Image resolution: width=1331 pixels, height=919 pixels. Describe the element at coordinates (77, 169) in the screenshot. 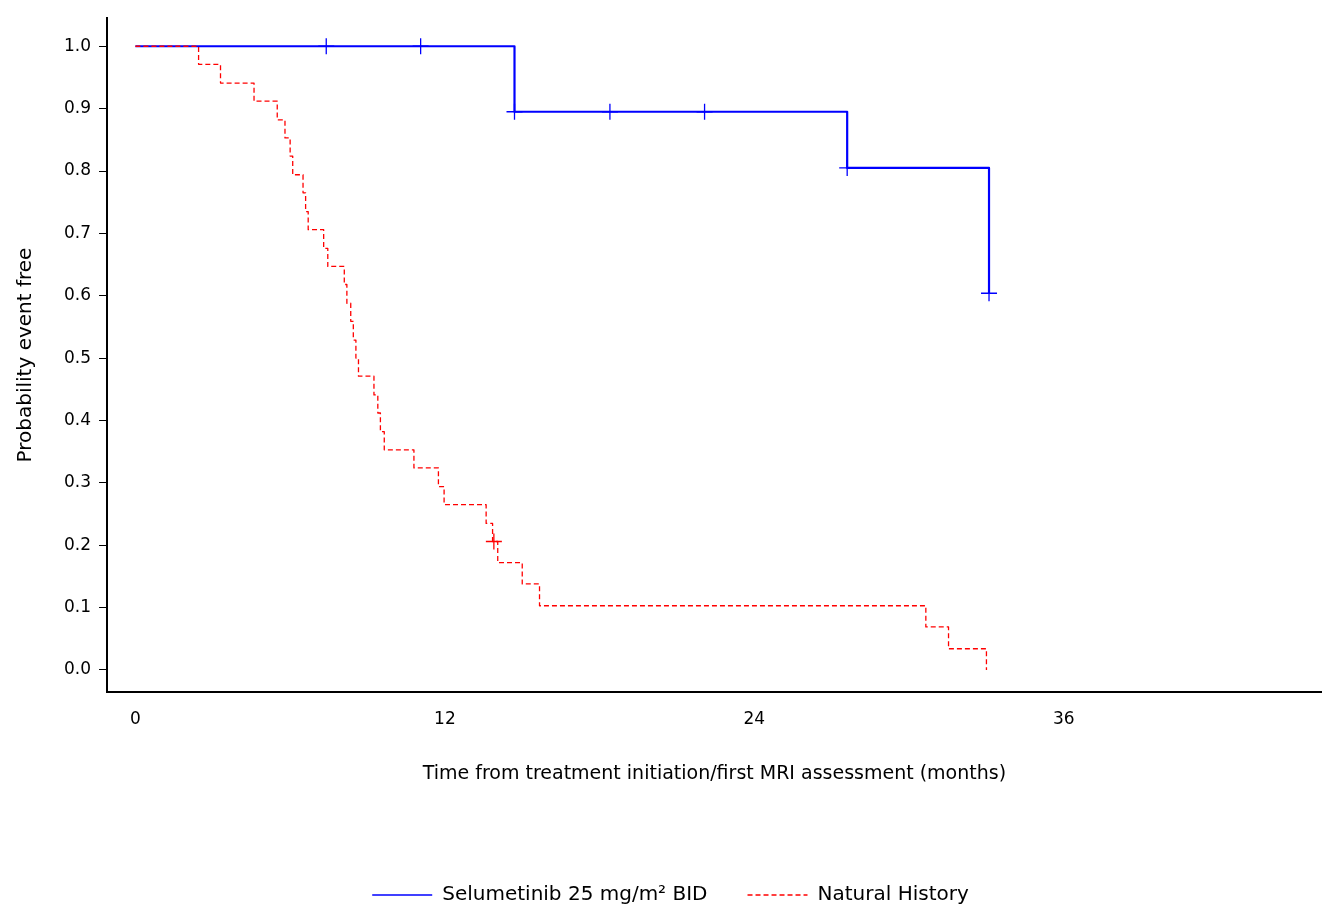

I see `y-tick-label: 0.8` at that location.